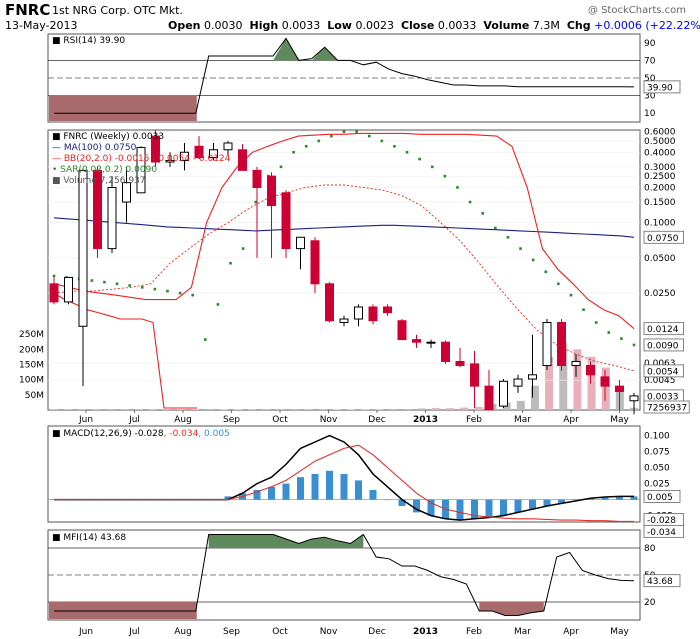 The width and height of the screenshot is (700, 639). I want to click on month-label: Dec, so click(376, 420).